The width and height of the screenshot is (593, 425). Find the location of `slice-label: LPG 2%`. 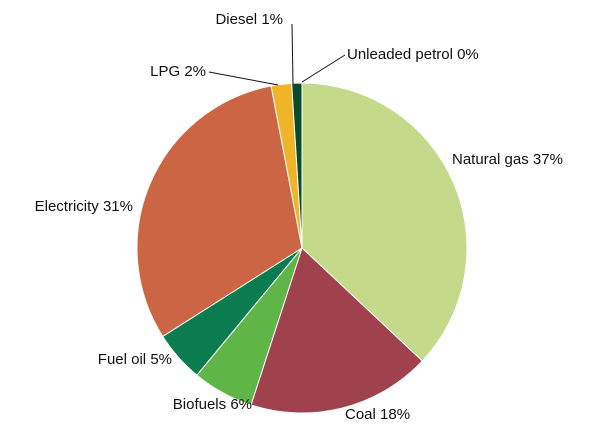

slice-label: LPG 2% is located at coordinates (178, 71).